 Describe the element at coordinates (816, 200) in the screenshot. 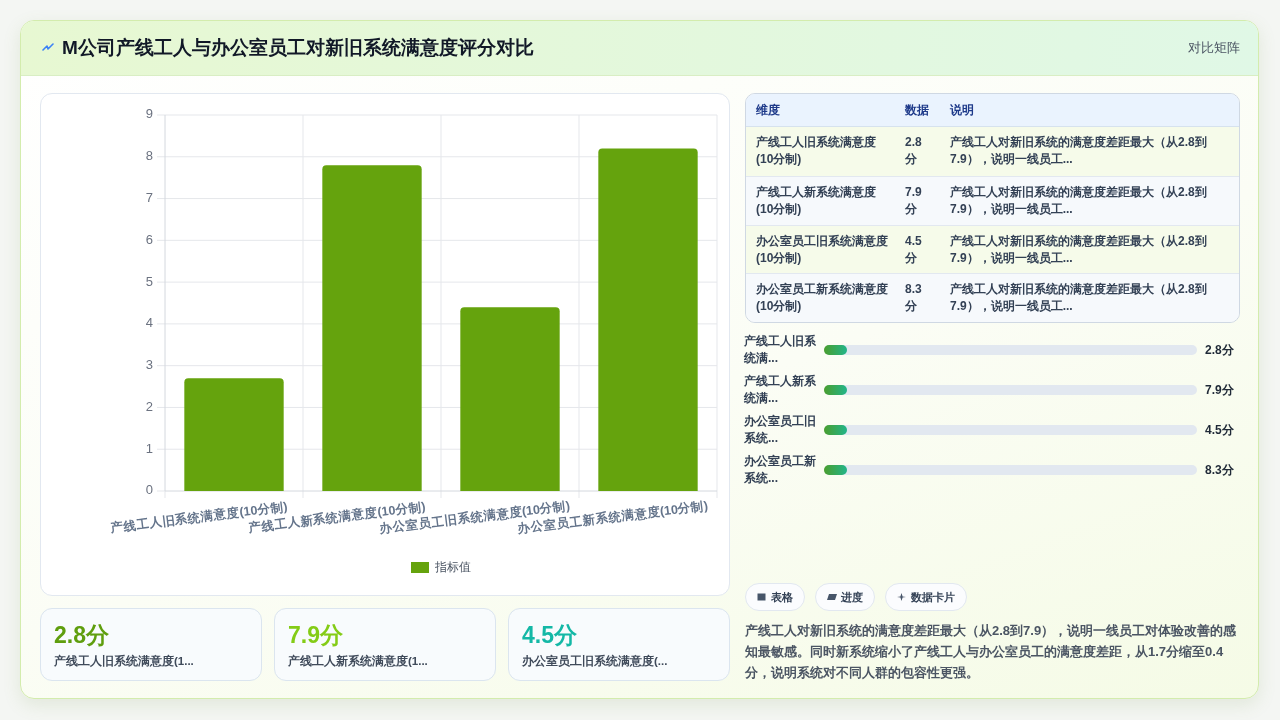

I see `text: 产线工人新系统满意度(10分制)` at that location.